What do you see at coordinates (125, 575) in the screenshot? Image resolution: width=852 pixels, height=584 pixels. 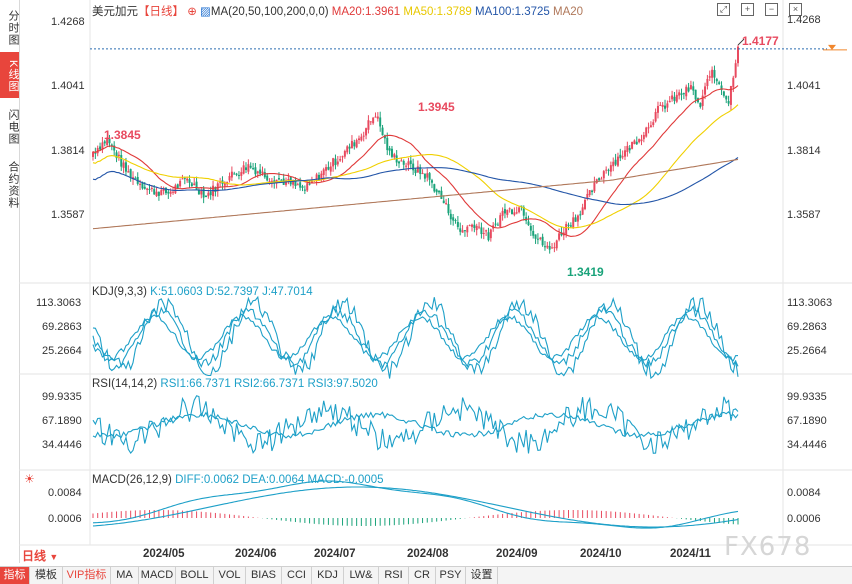 I see `tab-ma: MA` at bounding box center [125, 575].